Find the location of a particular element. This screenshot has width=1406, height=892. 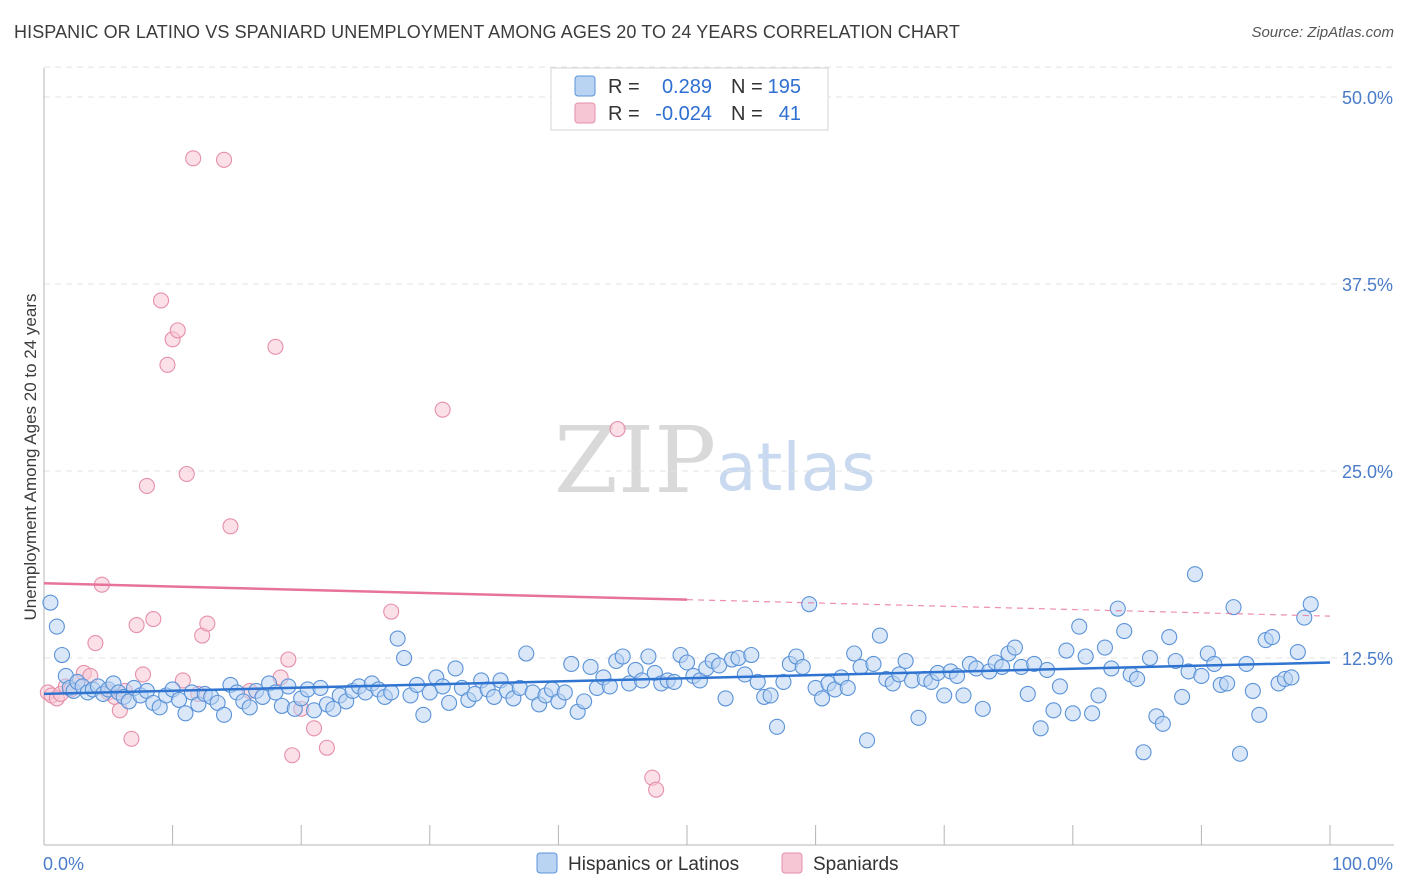

legend-swatch-blue is located at coordinates (585, 86).